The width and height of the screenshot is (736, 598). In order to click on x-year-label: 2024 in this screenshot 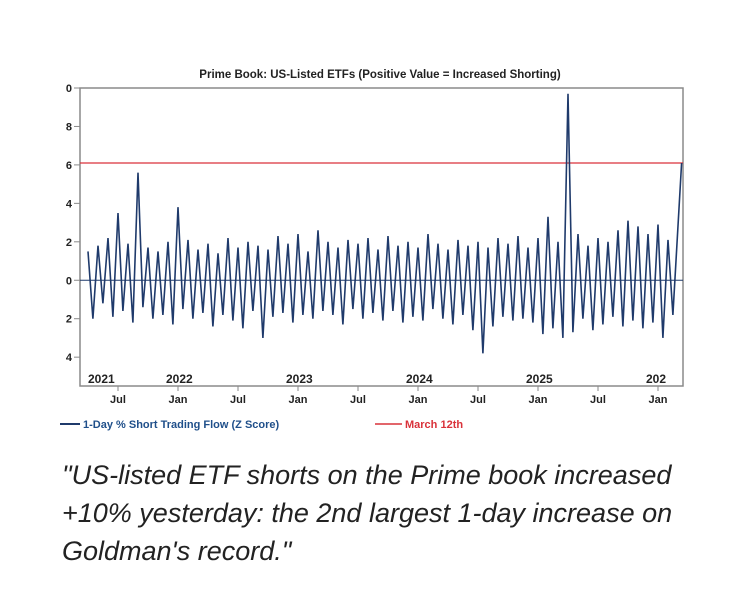, I will do `click(419, 379)`.